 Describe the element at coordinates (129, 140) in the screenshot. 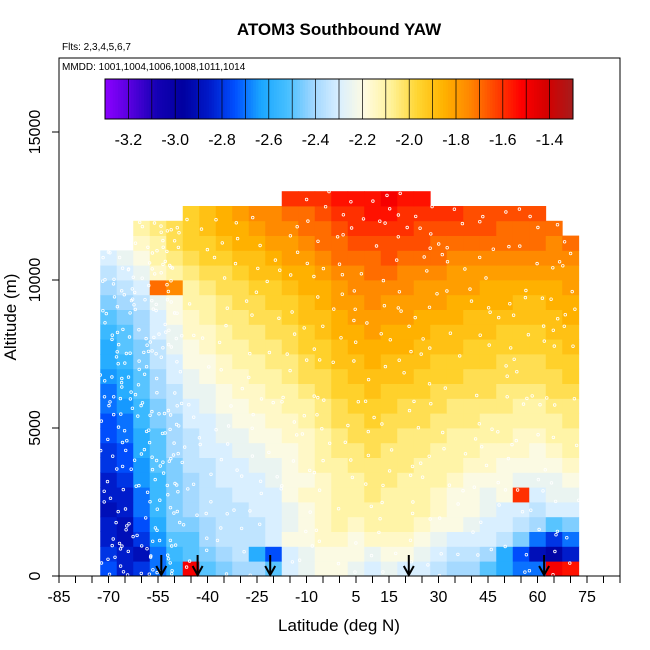

I see `colorbar-tick-label: -3.2` at that location.